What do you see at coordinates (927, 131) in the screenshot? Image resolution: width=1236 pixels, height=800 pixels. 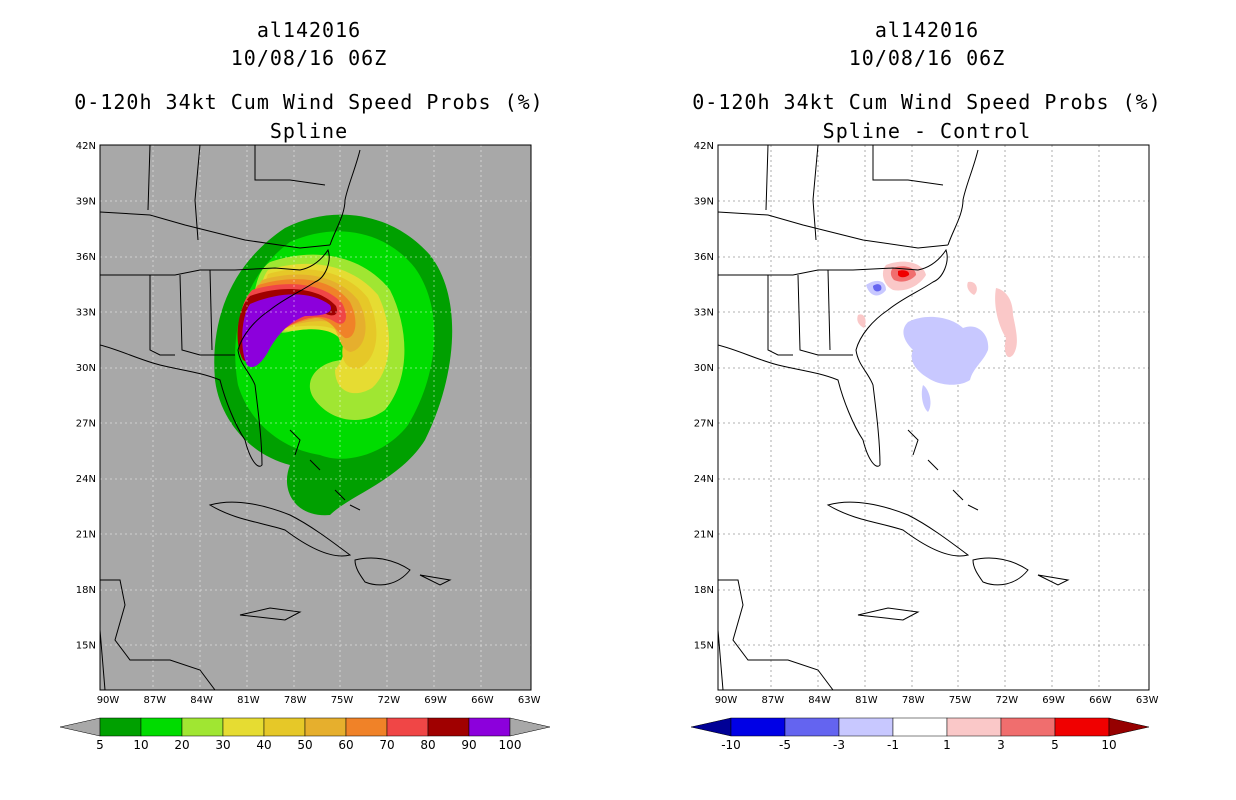 I see `panel-subtitle: Spline - Control` at bounding box center [927, 131].